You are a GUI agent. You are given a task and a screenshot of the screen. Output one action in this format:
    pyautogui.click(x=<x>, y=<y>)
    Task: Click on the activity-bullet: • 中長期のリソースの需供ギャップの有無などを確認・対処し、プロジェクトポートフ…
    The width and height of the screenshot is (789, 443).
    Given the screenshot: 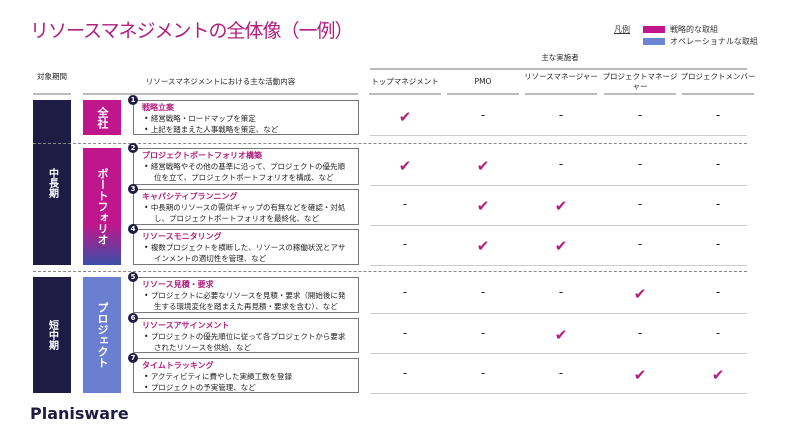 What is the action you would take?
    pyautogui.click(x=245, y=213)
    